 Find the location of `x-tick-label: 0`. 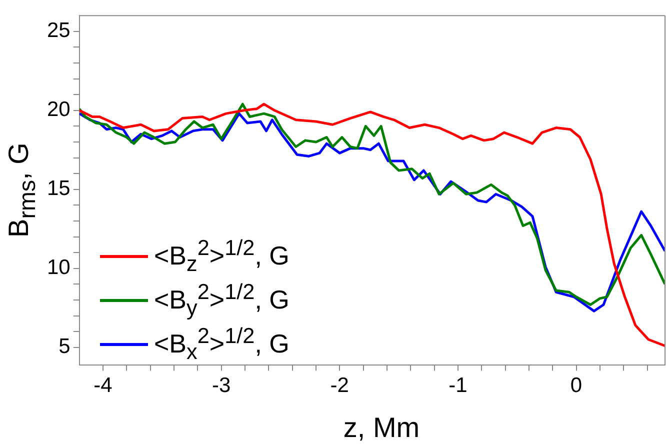

x-tick-label: 0 is located at coordinates (576, 386).